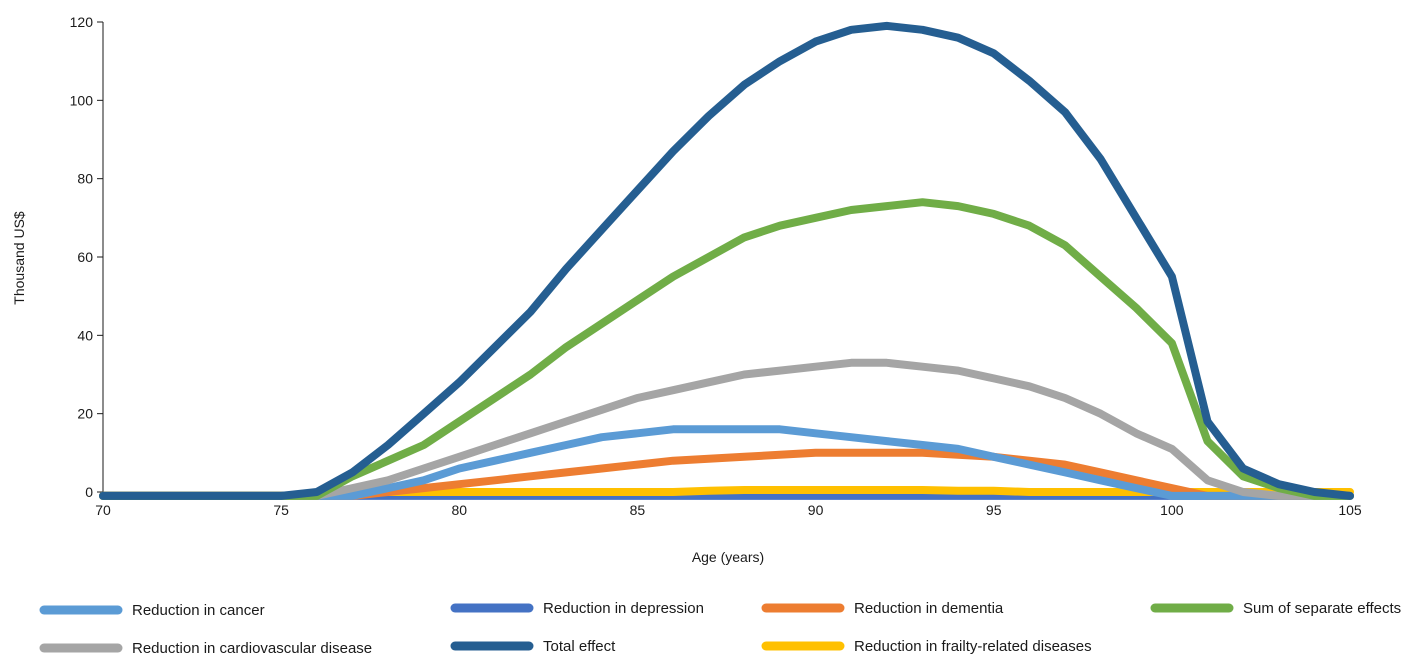 The image size is (1427, 655). What do you see at coordinates (638, 510) in the screenshot?
I see `x-tick-label: 85` at bounding box center [638, 510].